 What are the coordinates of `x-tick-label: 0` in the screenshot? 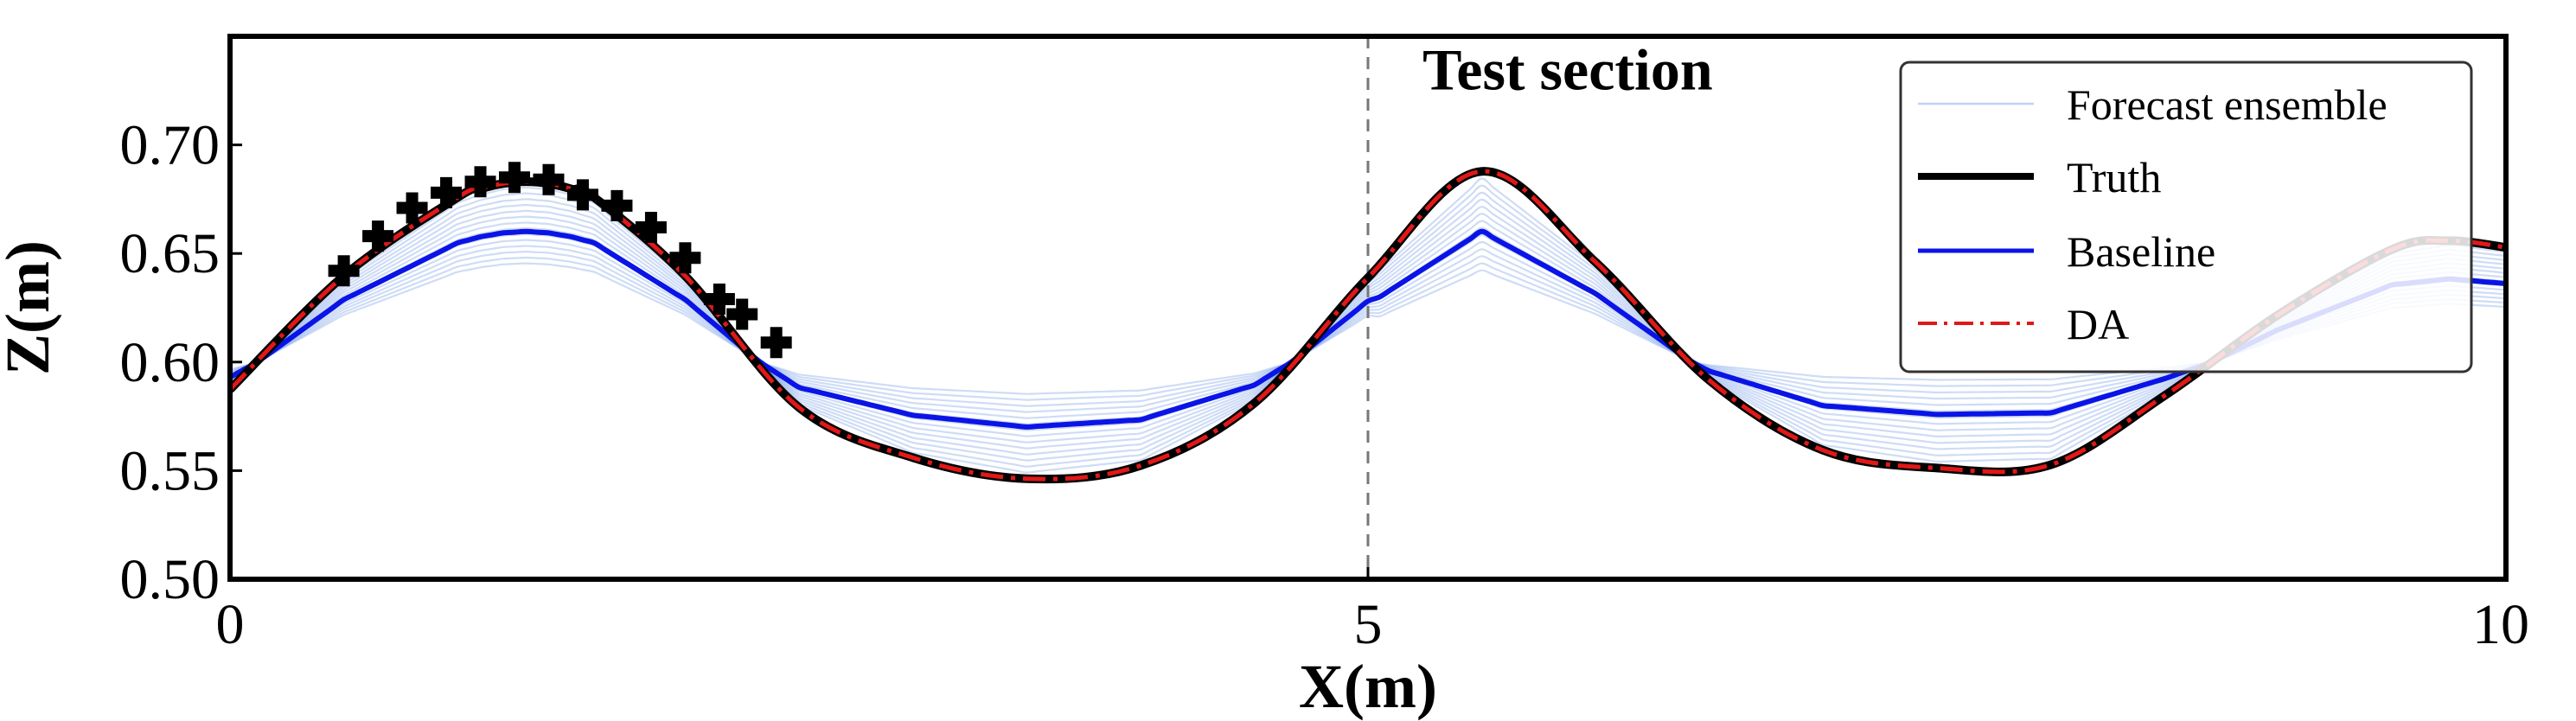 It's located at (231, 624).